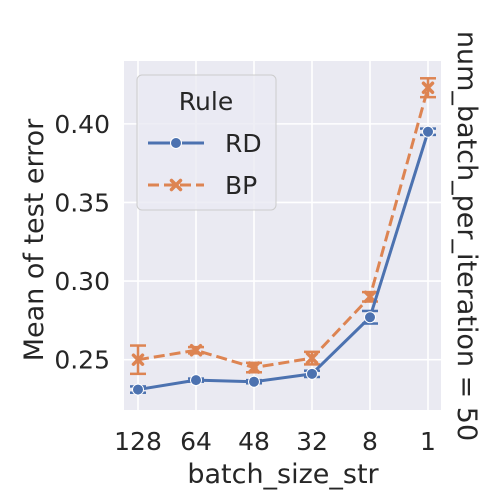 The height and width of the screenshot is (504, 489). I want to click on facet-label: num_batch_per_iteration = 50, so click(466, 236).